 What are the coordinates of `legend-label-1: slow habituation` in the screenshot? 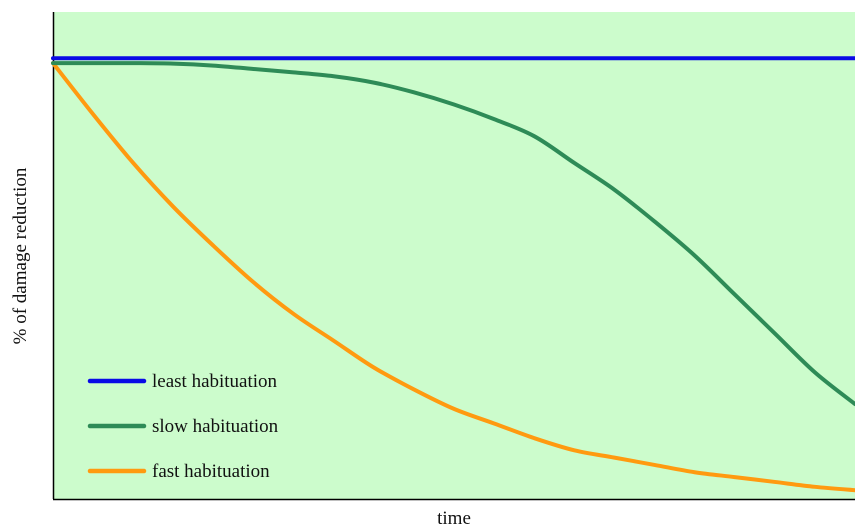 It's located at (215, 426).